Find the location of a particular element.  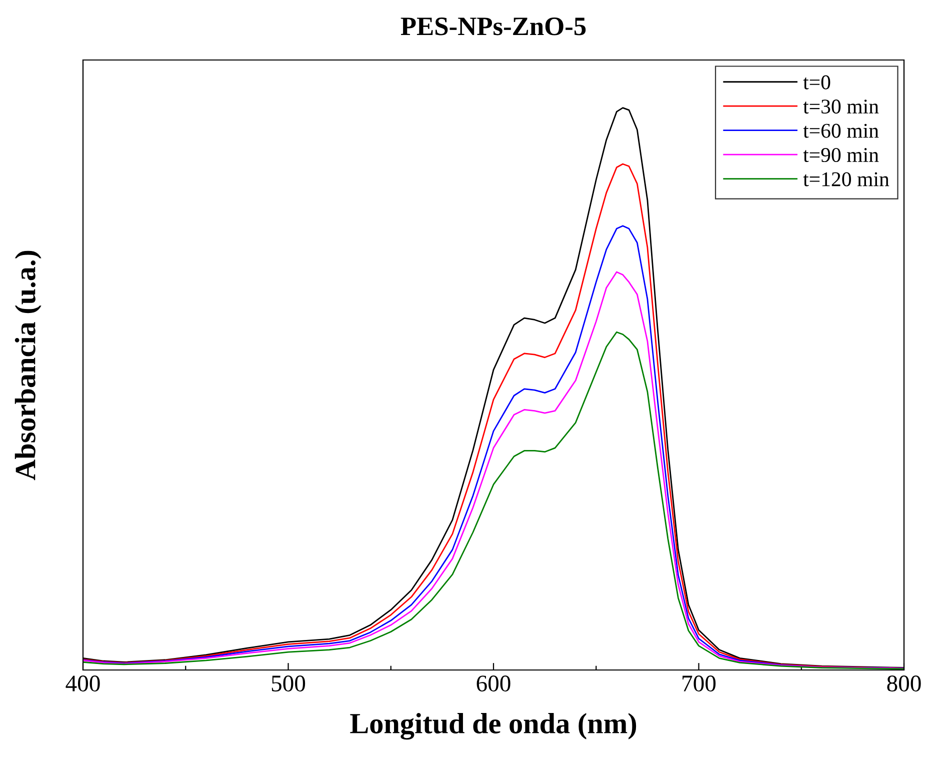

legend-label: t=30 min is located at coordinates (841, 107).